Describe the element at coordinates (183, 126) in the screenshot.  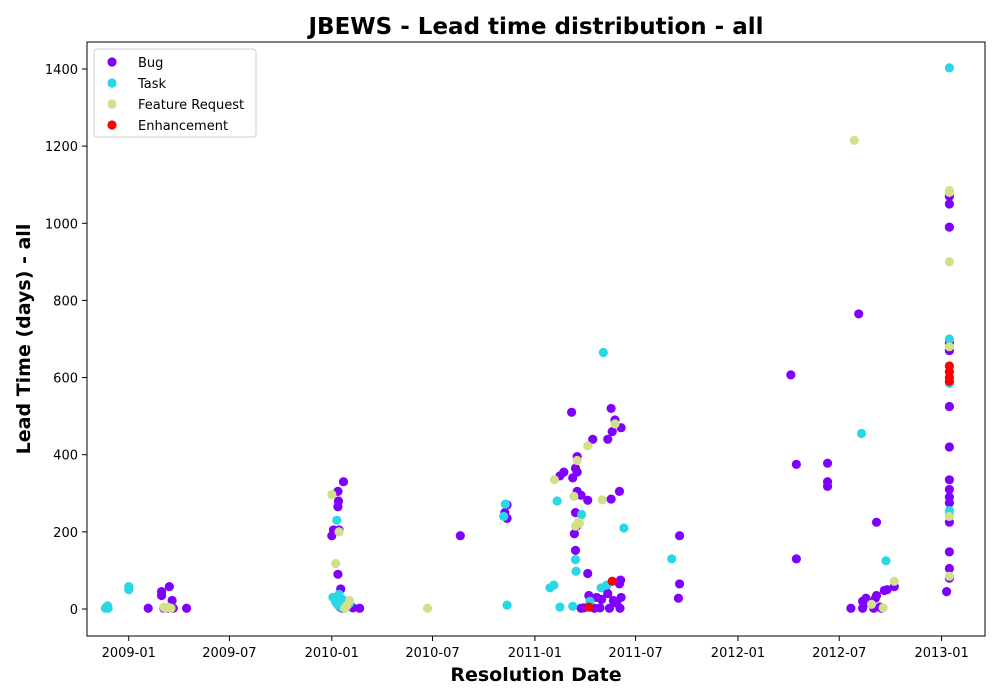
I see `legend-label: Enhancement` at that location.